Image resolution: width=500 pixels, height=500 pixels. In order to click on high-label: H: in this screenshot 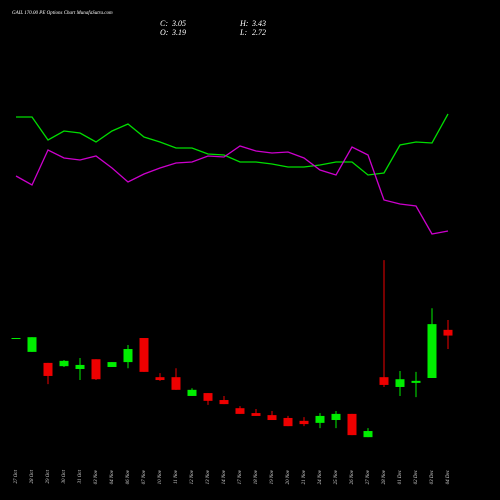, I will do `click(244, 23)`.